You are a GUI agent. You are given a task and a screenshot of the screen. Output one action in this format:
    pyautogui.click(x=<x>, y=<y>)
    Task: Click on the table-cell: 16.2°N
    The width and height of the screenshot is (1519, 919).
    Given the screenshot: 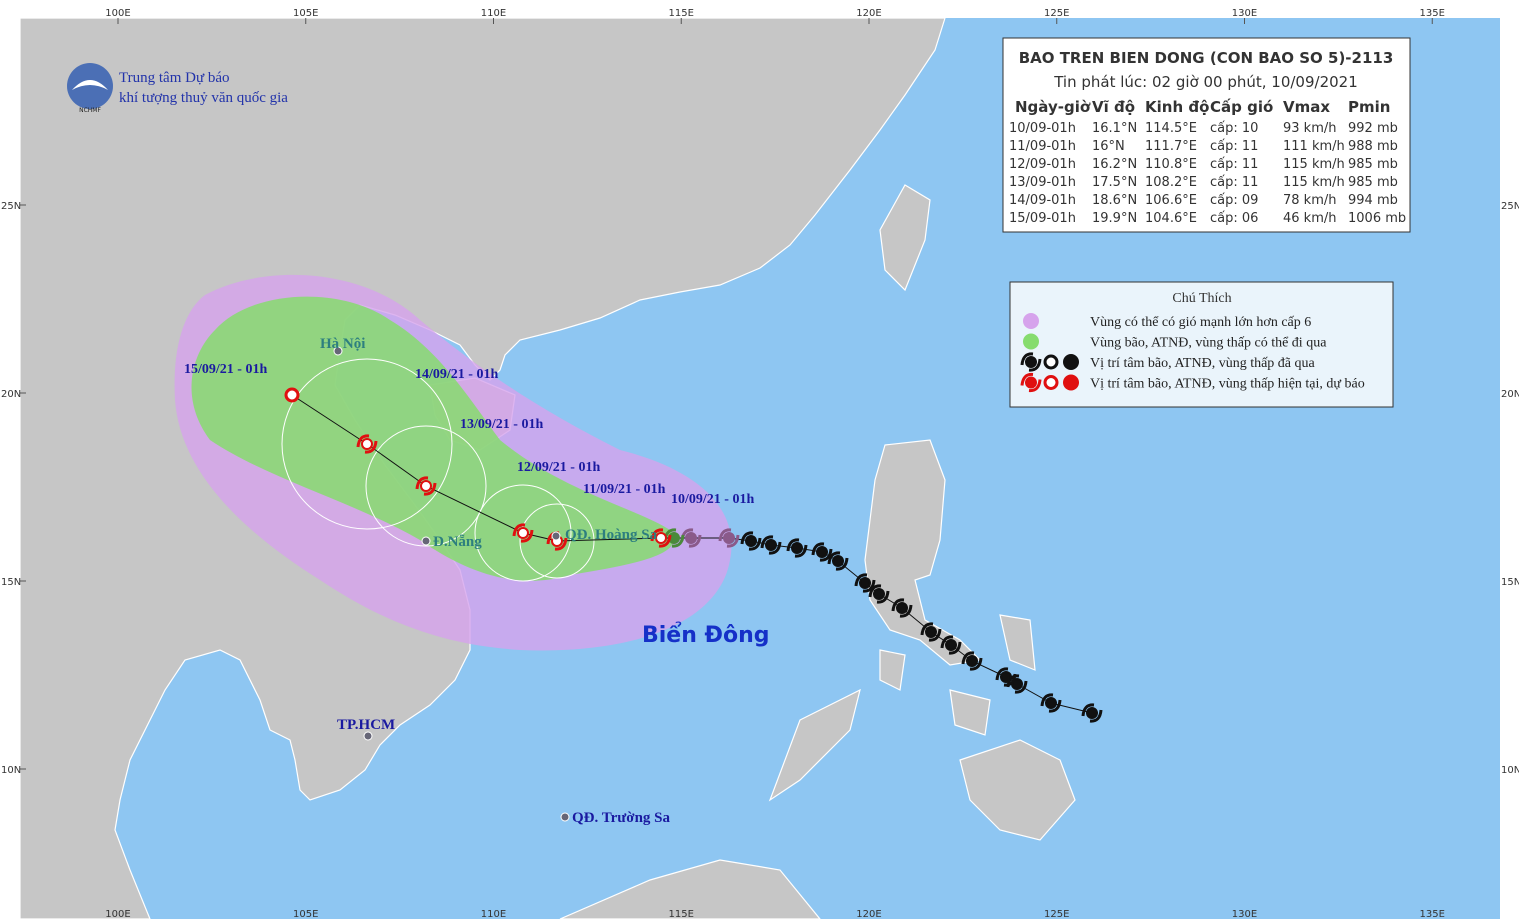 What is the action you would take?
    pyautogui.click(x=1114, y=164)
    